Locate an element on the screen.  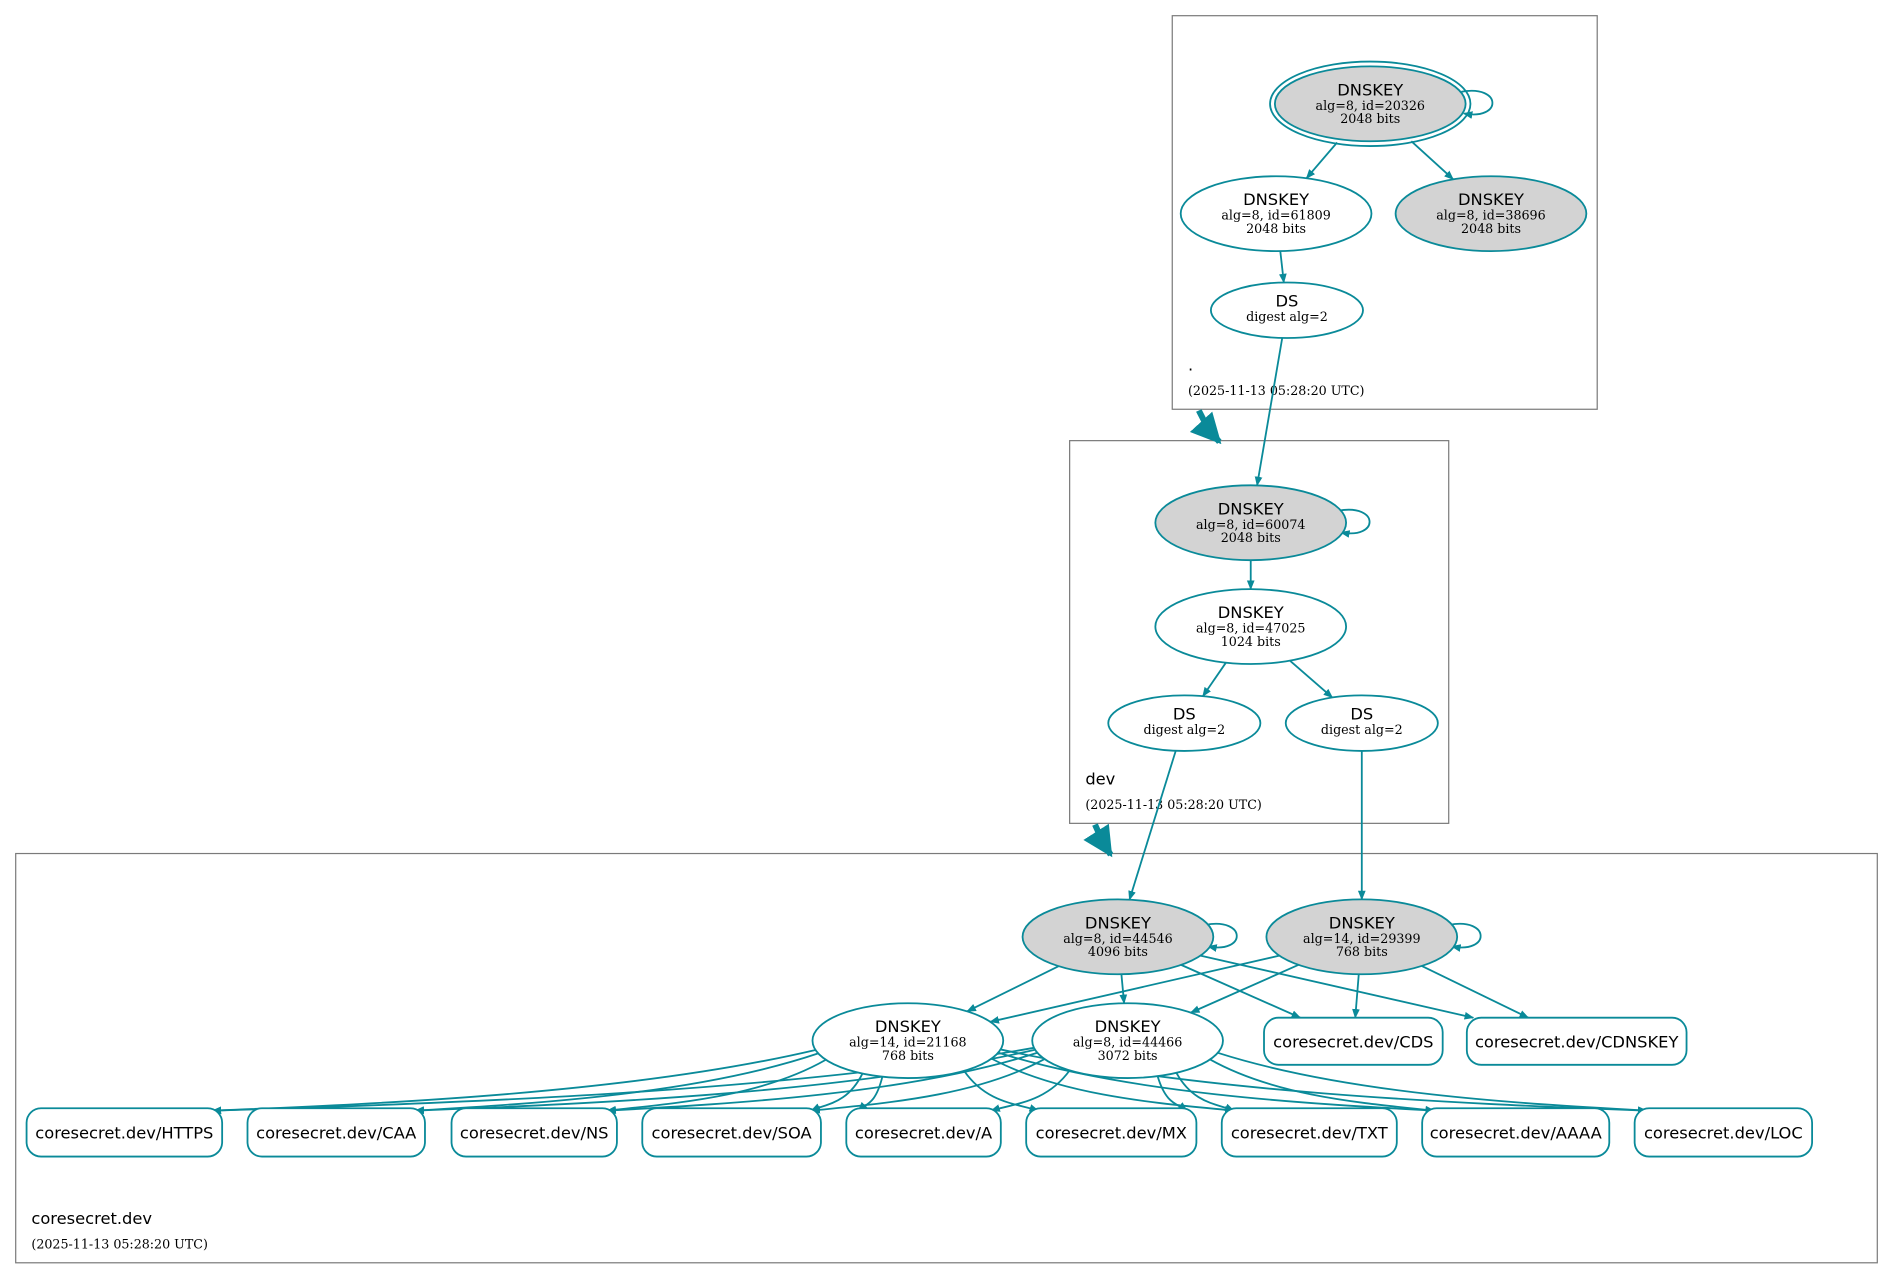
zone-name: dev is located at coordinates (1100, 779).